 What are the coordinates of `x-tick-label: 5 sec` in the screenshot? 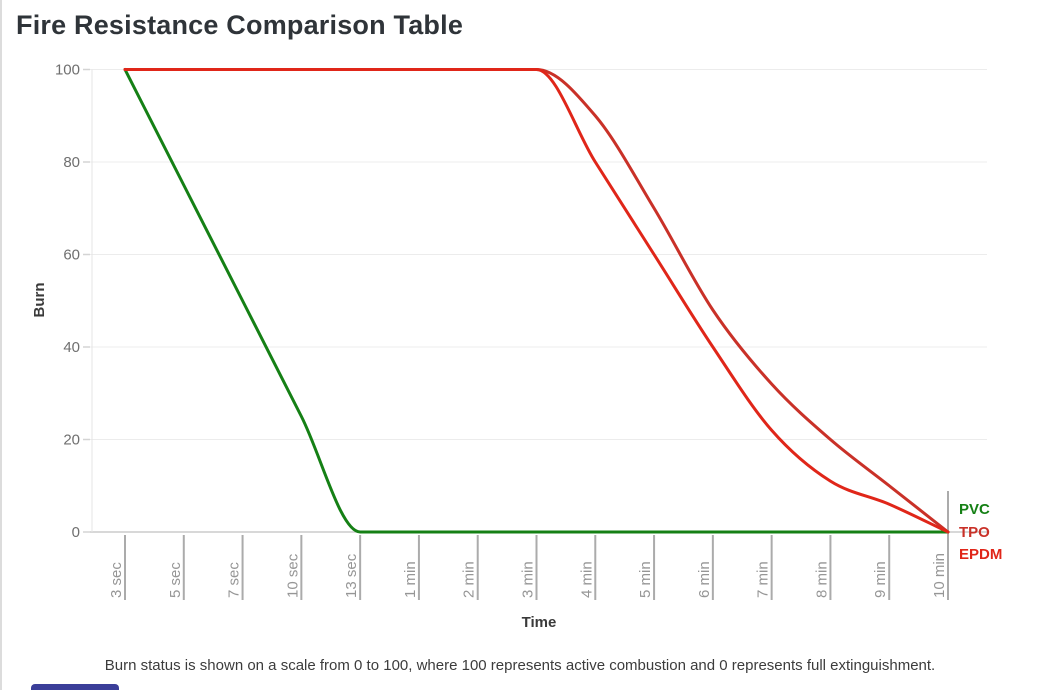 It's located at (175, 580).